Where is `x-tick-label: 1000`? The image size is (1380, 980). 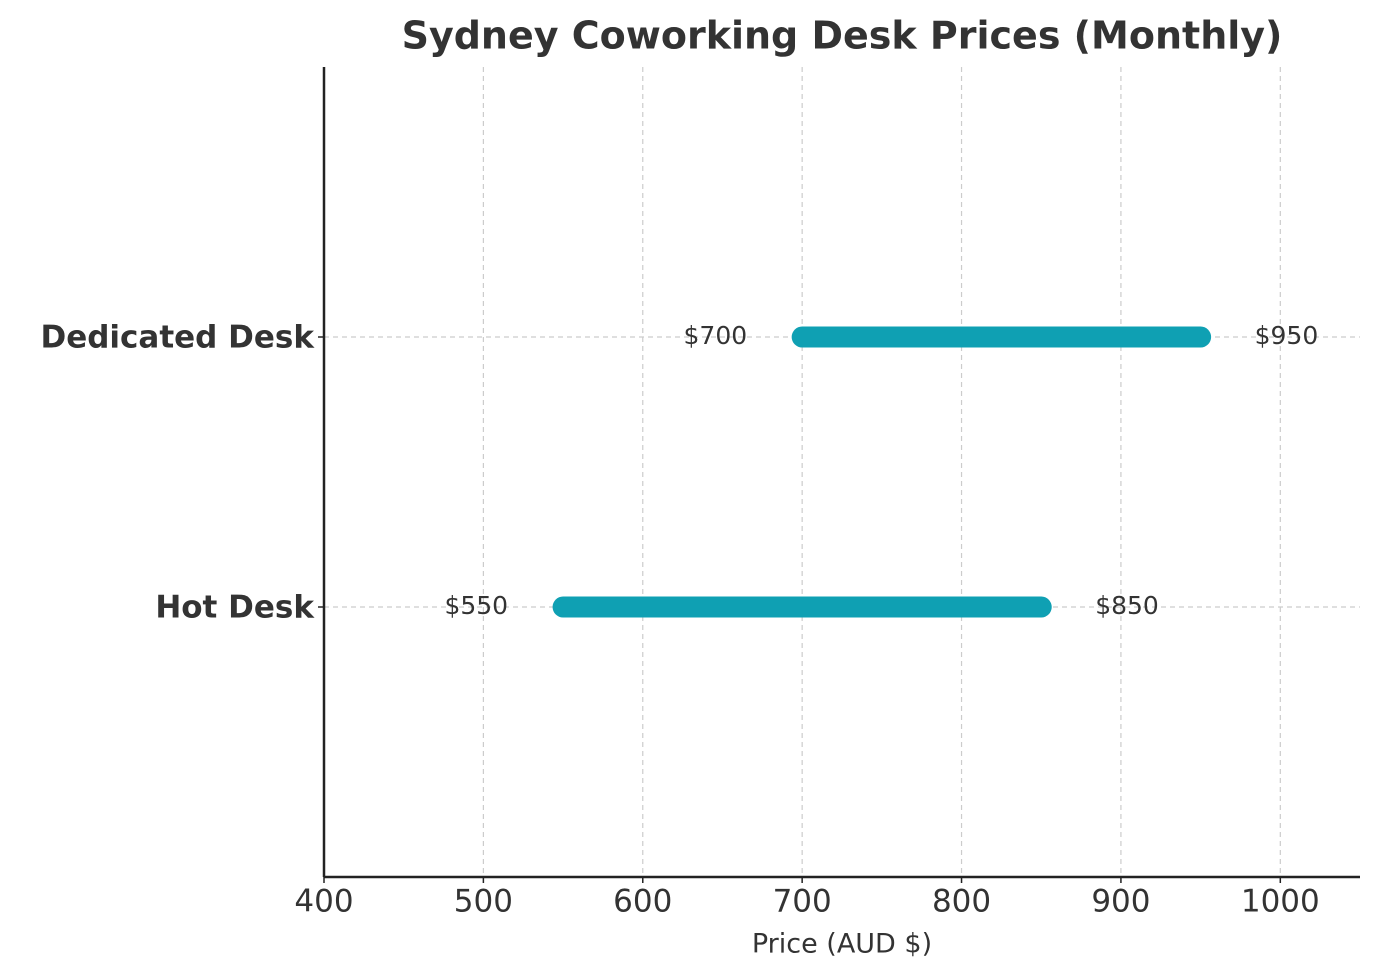 x-tick-label: 1000 is located at coordinates (1280, 902).